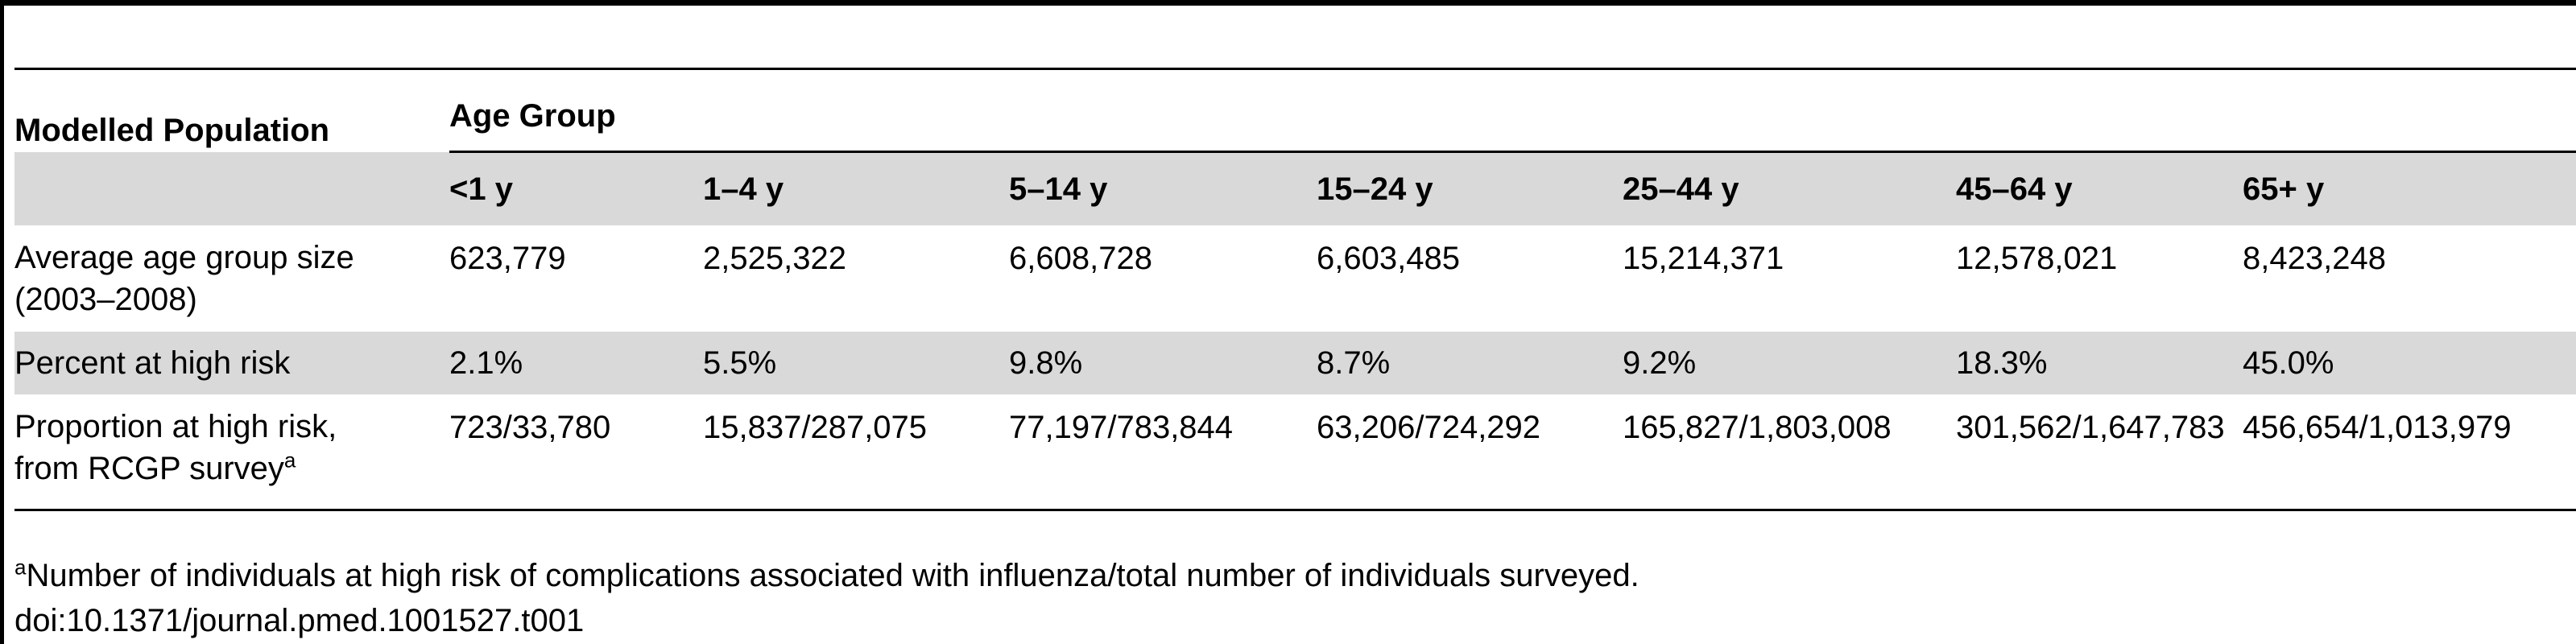  I want to click on table-cell: 6,608,728, so click(1080, 258).